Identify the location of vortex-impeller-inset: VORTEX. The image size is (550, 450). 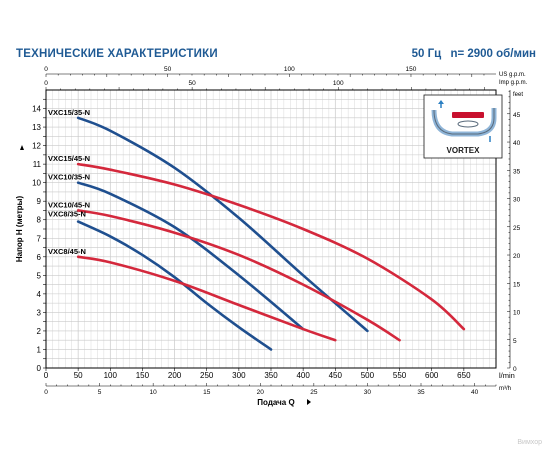
(463, 126).